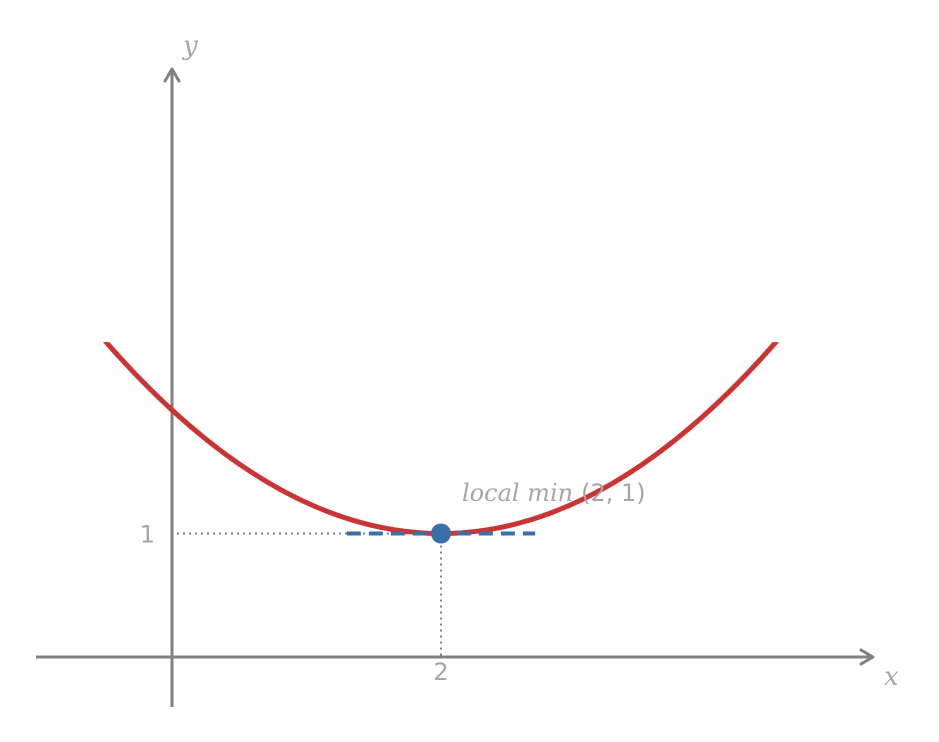  Describe the element at coordinates (309, 594) in the screenshot. I see `guides` at that location.